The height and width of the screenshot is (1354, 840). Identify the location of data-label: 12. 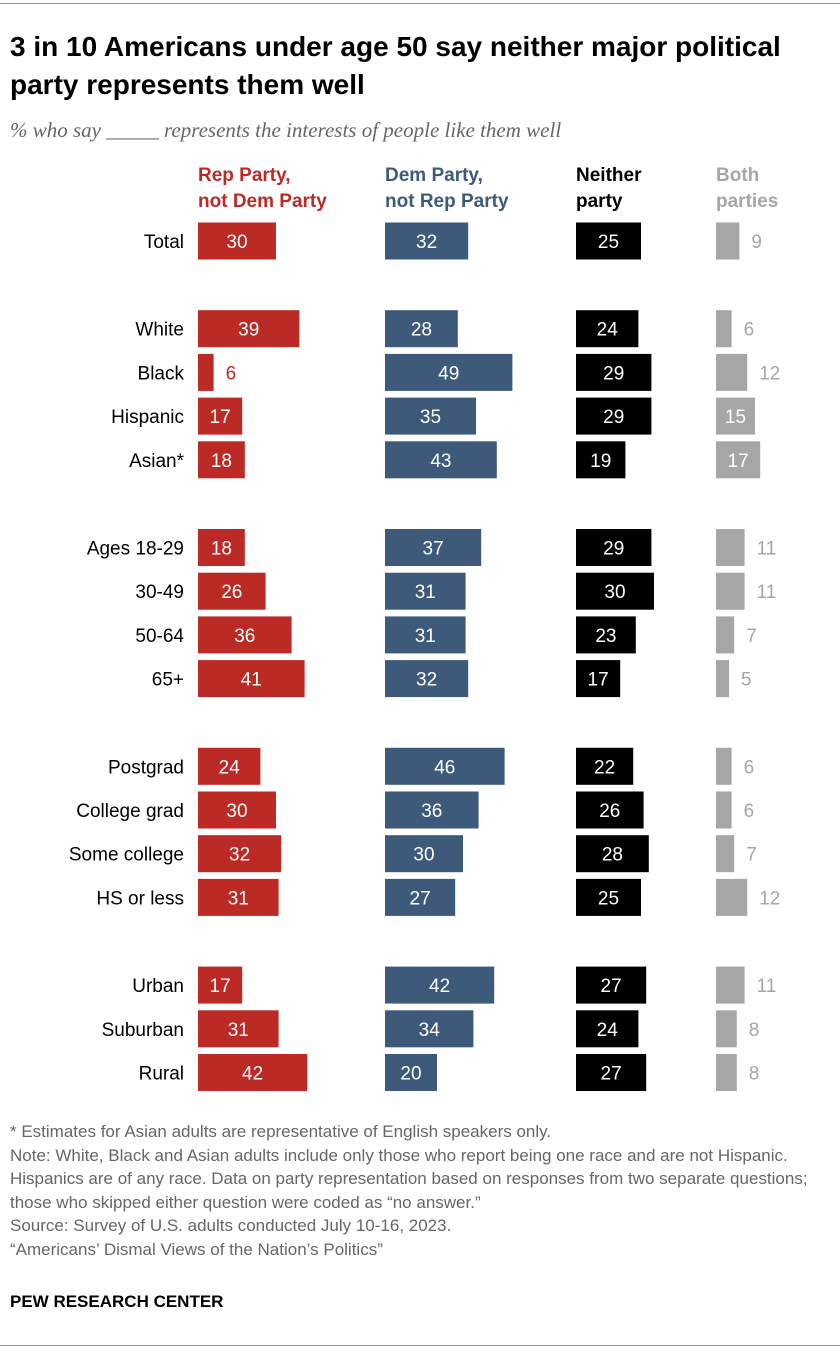
(769, 373).